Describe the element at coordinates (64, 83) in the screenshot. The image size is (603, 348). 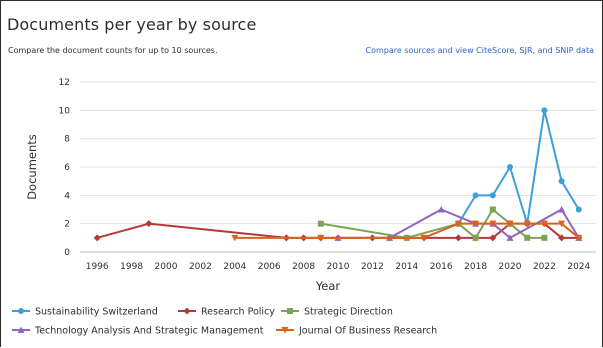
I see `y-tick-label: 12` at that location.